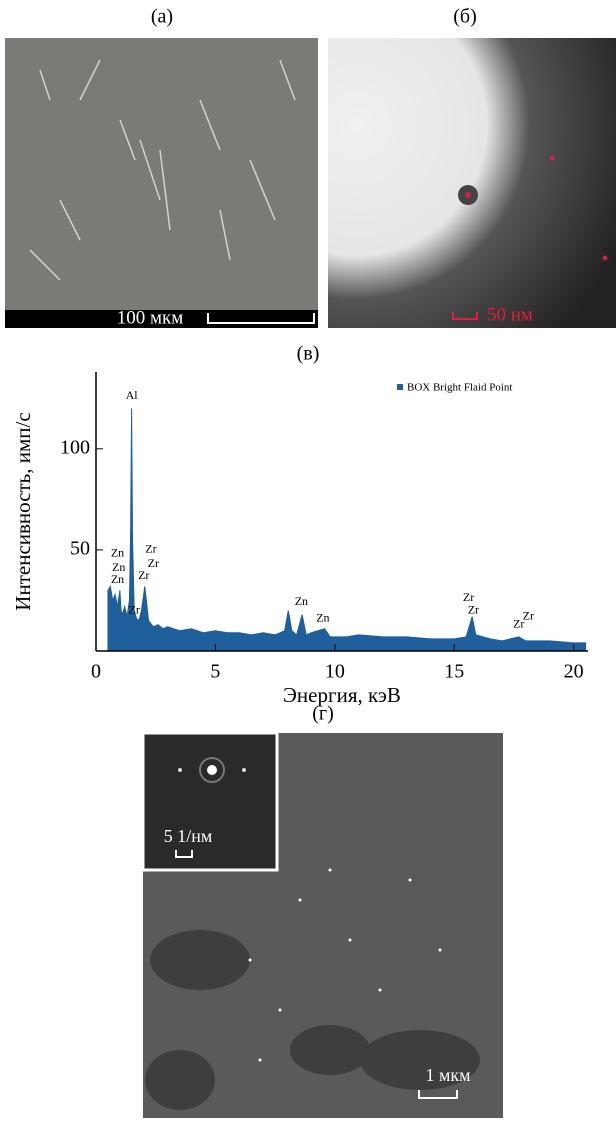  I want to click on y-tick-label: 50, so click(80, 549).